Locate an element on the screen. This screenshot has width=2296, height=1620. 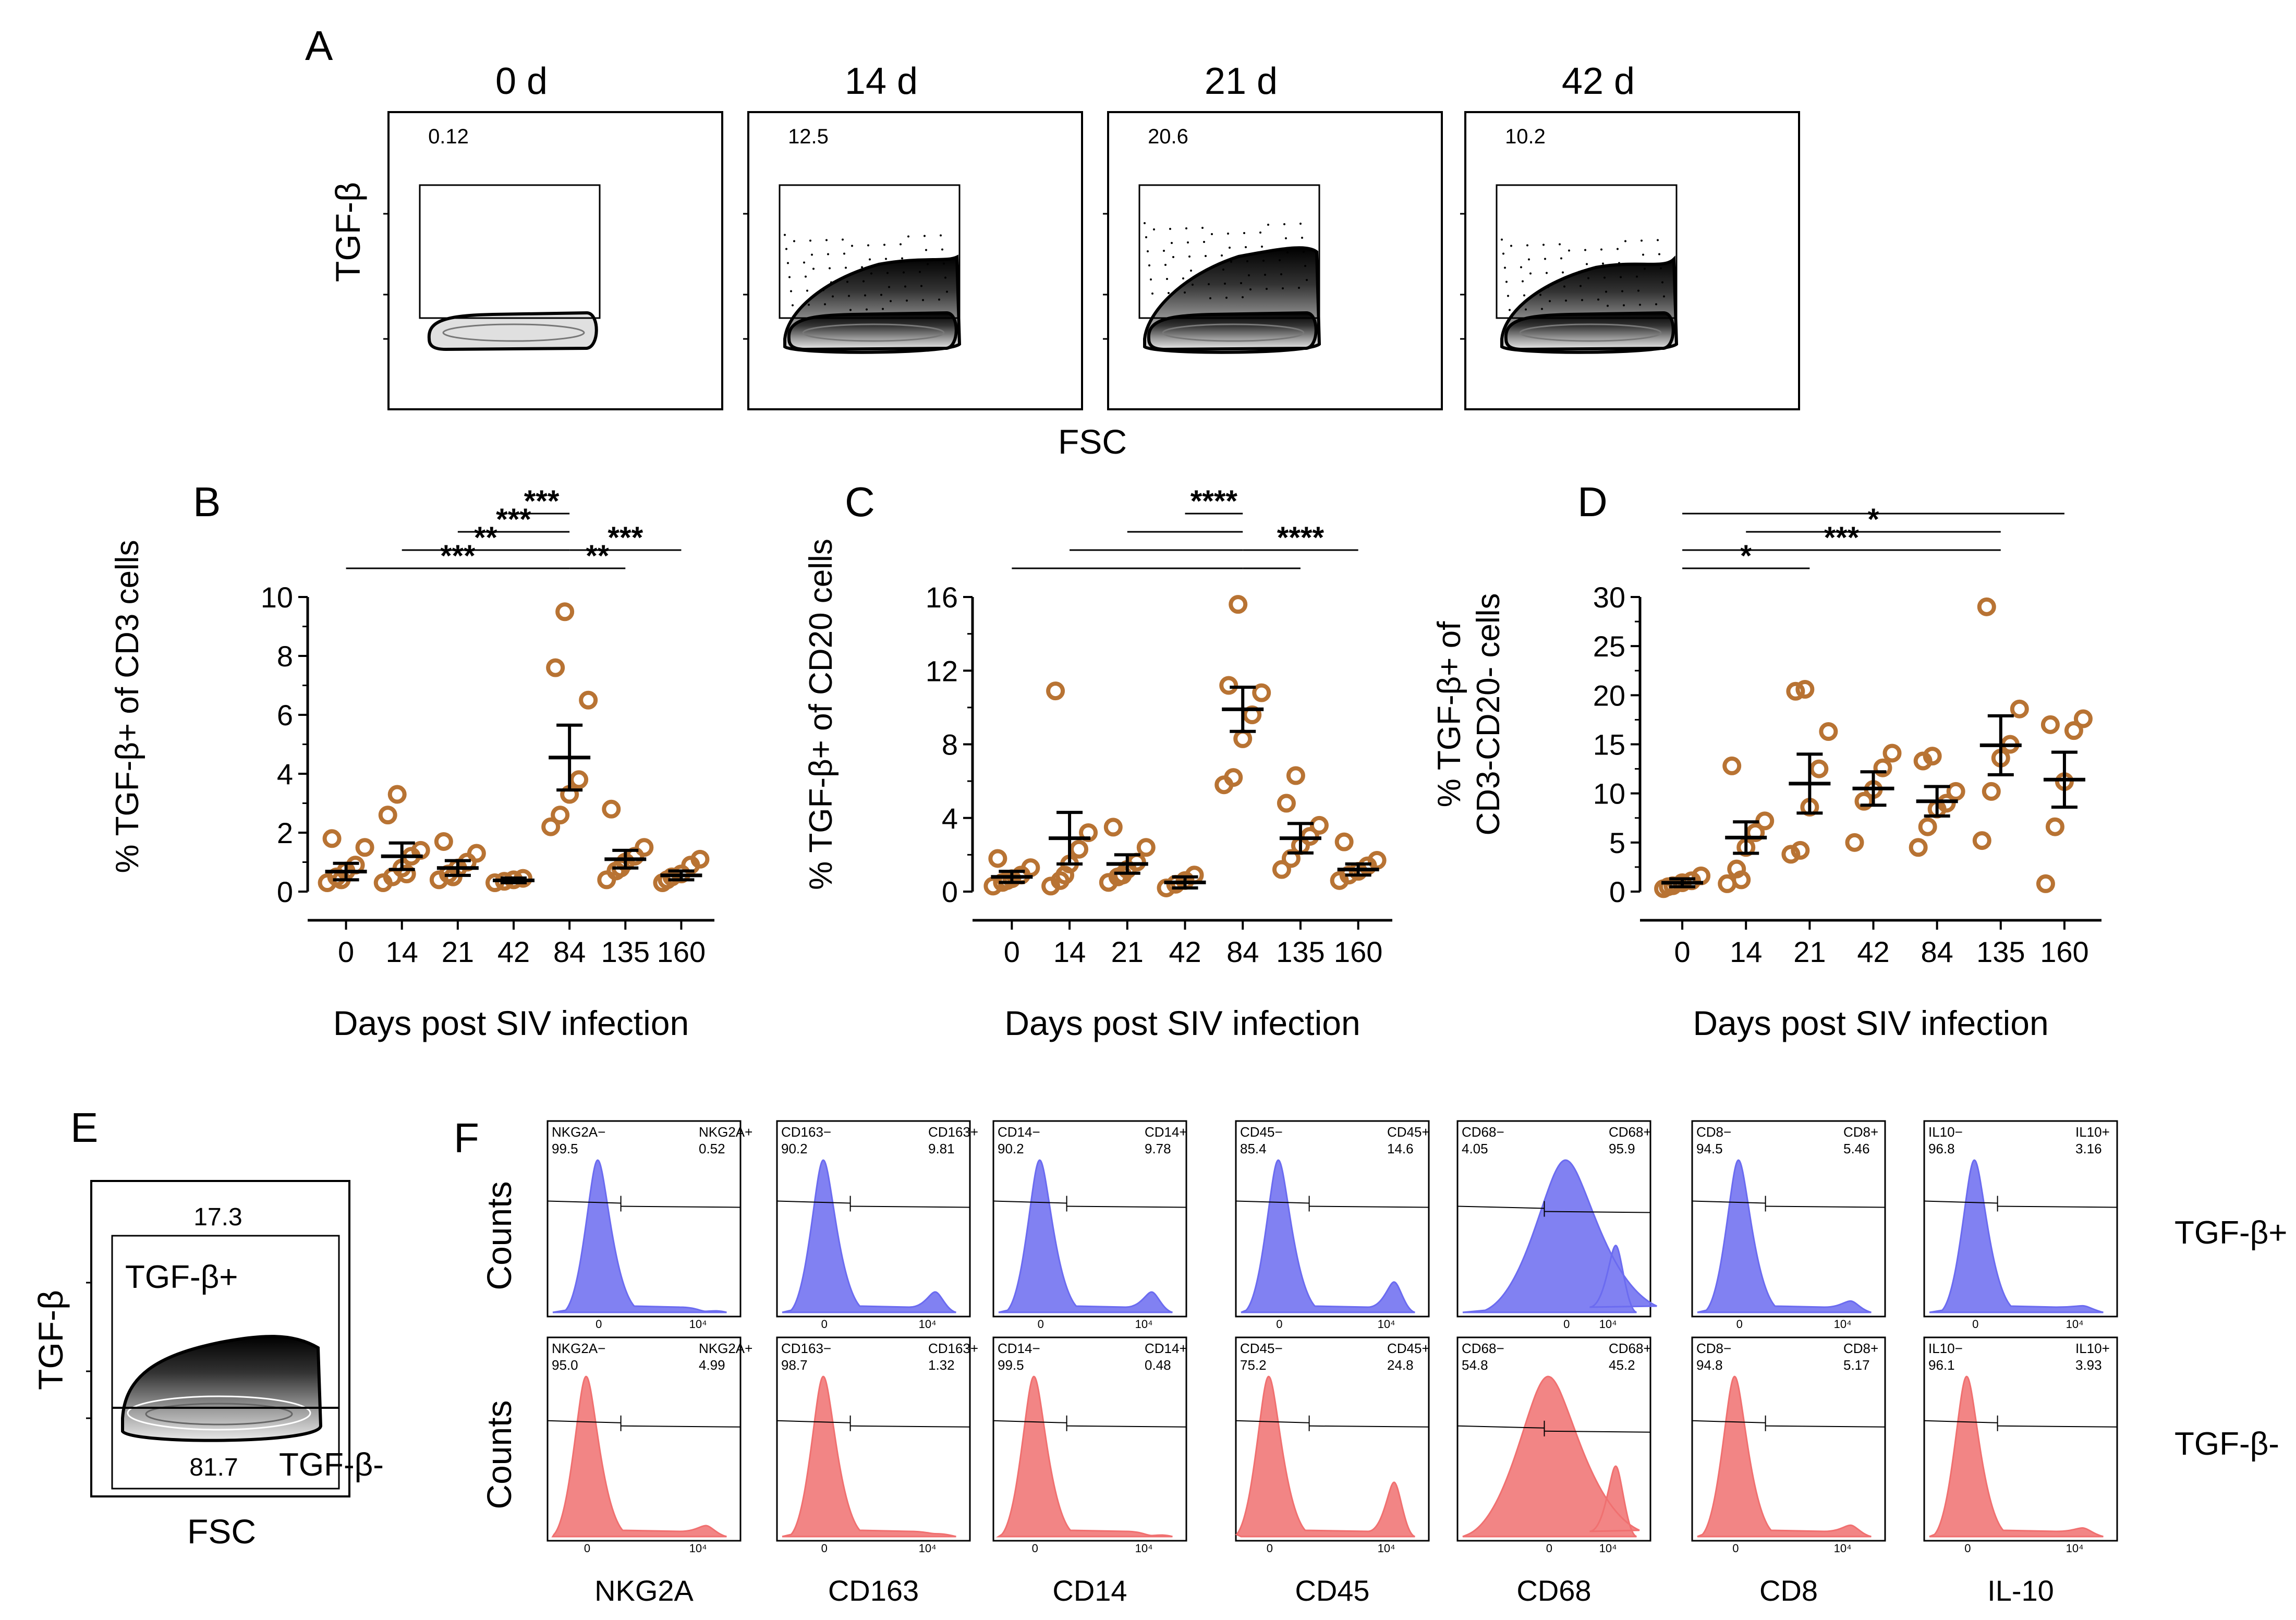
panel-e: E TGF-β 17.3 TGF-β+ 81.7 TGF-β- FSC is located at coordinates (207, 1327).